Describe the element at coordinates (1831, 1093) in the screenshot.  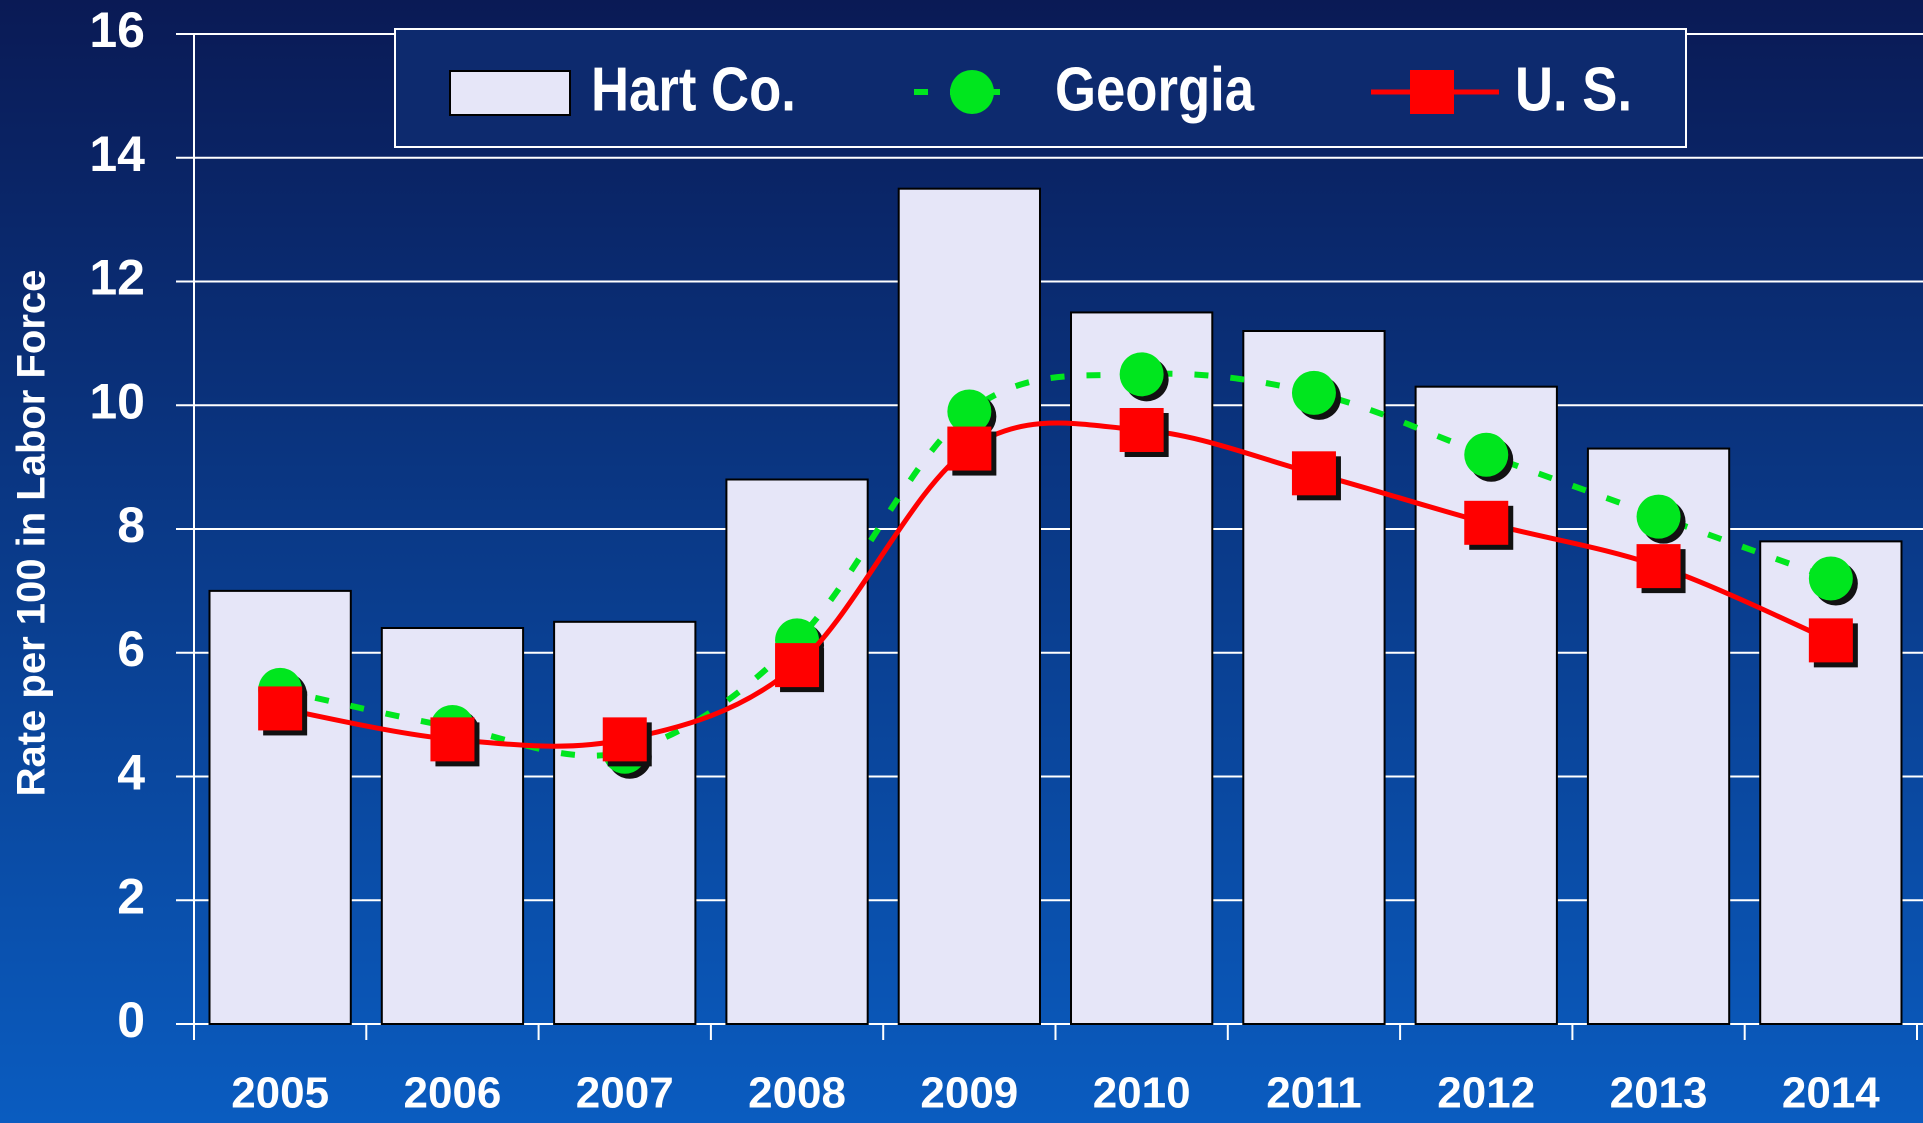
I see `x-tick-label: 2014` at that location.